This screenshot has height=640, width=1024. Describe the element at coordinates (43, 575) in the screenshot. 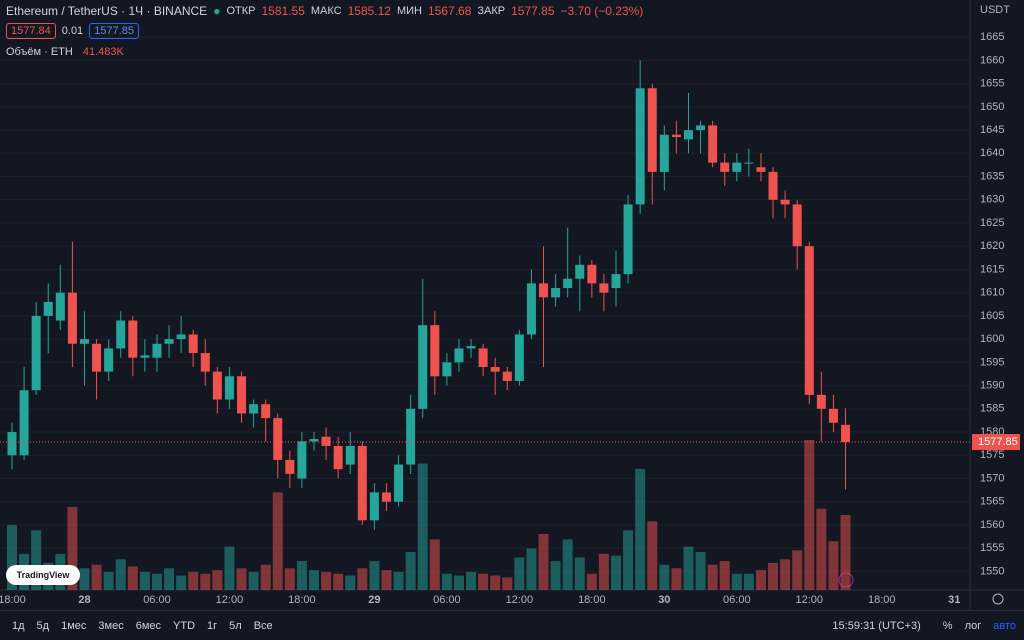

I see `logo: TradingView` at that location.